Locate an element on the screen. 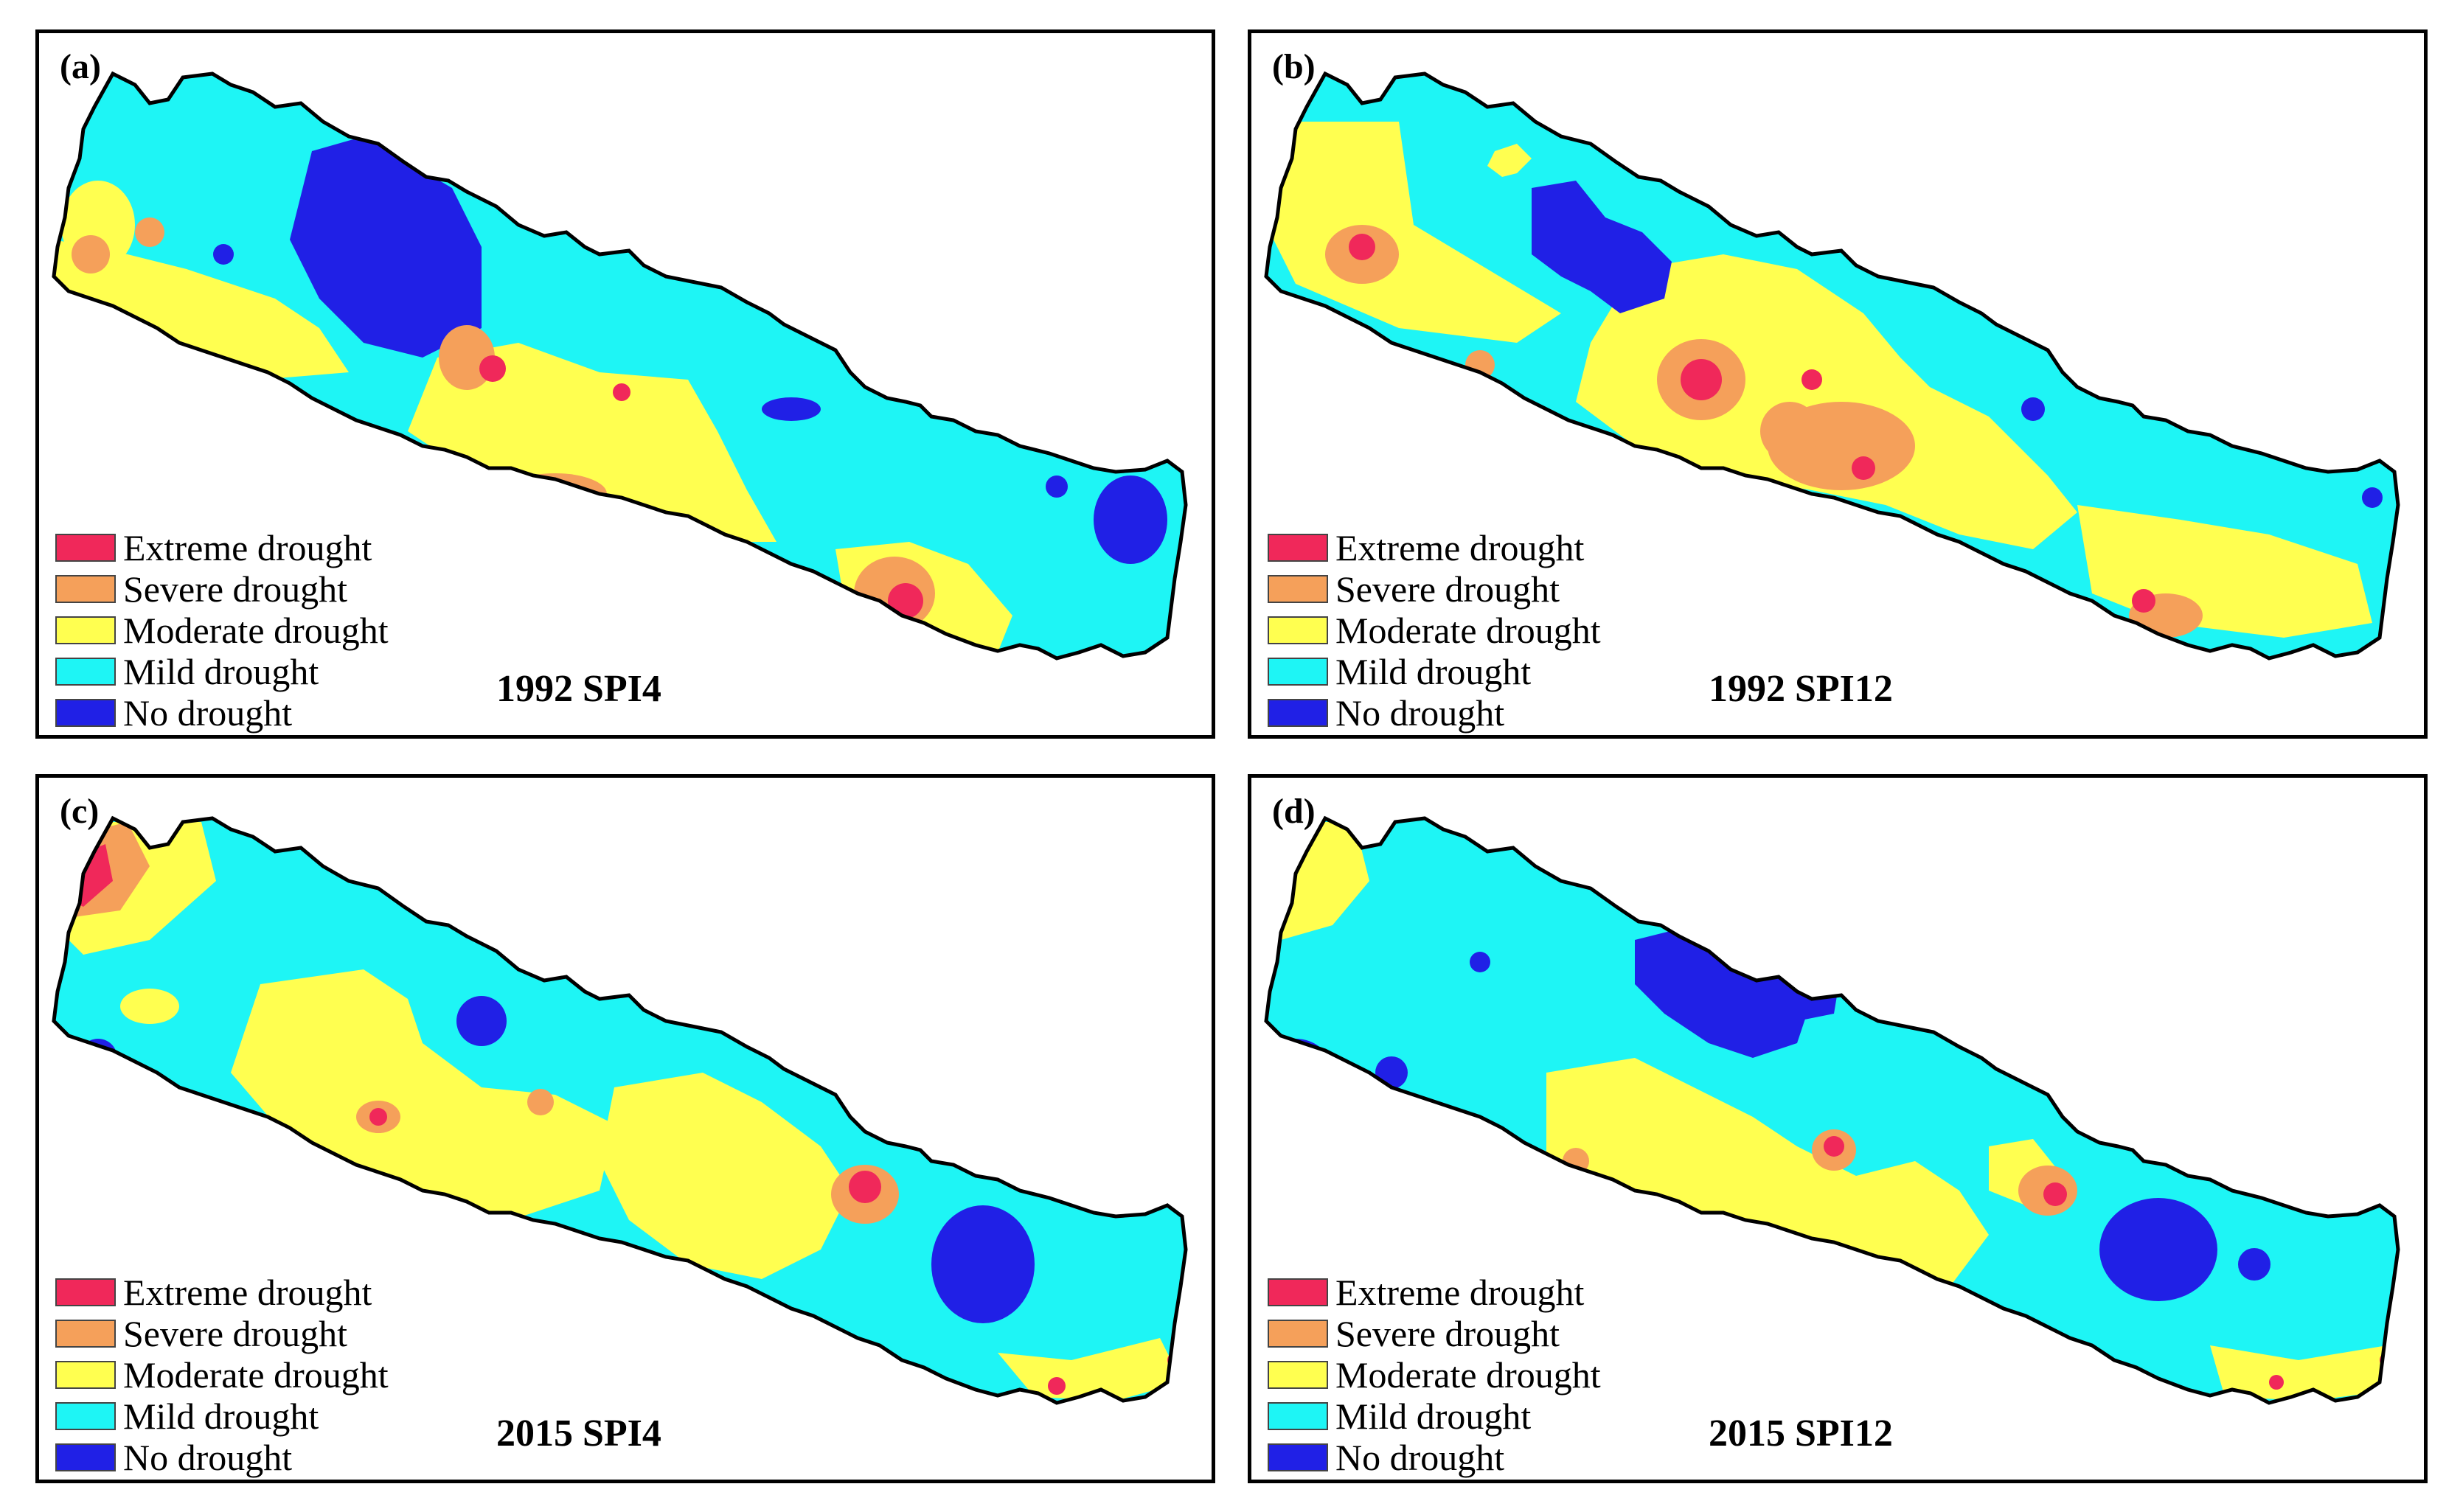 The height and width of the screenshot is (1512, 2446). panel-caption: 1992 SPI12 is located at coordinates (1801, 689).